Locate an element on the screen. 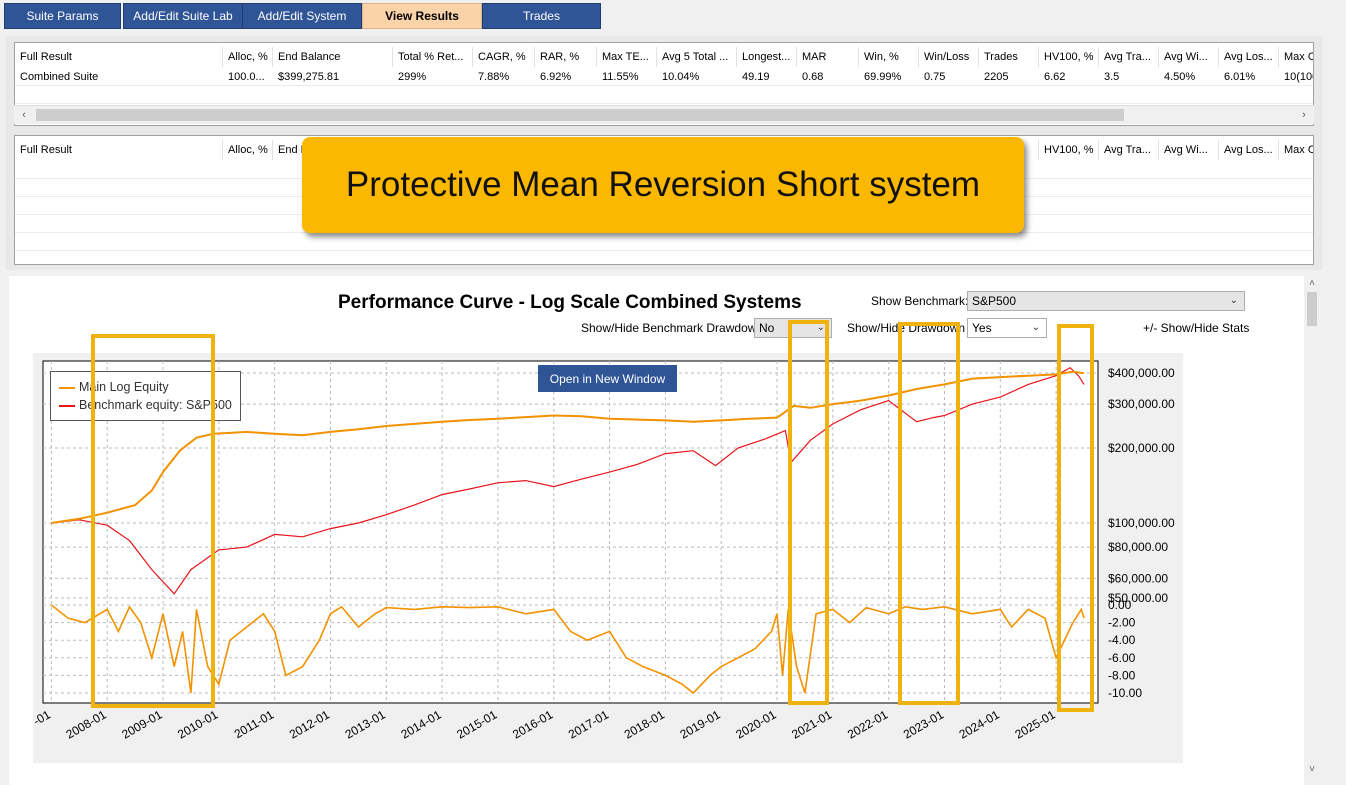 The width and height of the screenshot is (1346, 785). show-benchmark-label: Show Benchmark: is located at coordinates (920, 301).